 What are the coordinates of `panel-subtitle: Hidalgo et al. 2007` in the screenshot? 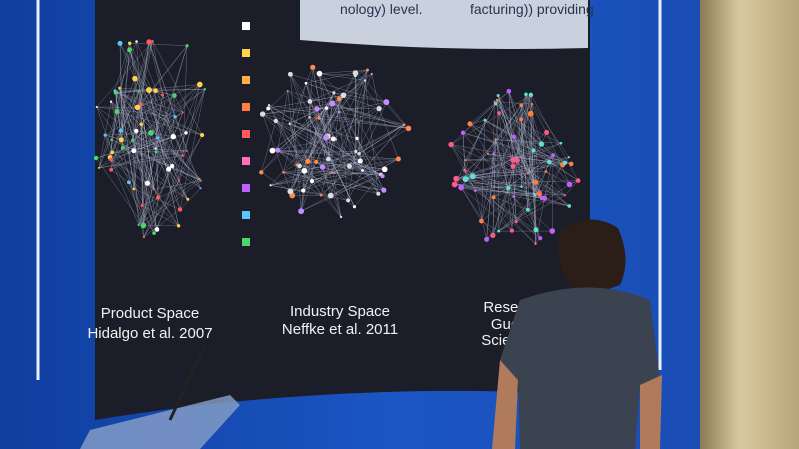 It's located at (149, 333).